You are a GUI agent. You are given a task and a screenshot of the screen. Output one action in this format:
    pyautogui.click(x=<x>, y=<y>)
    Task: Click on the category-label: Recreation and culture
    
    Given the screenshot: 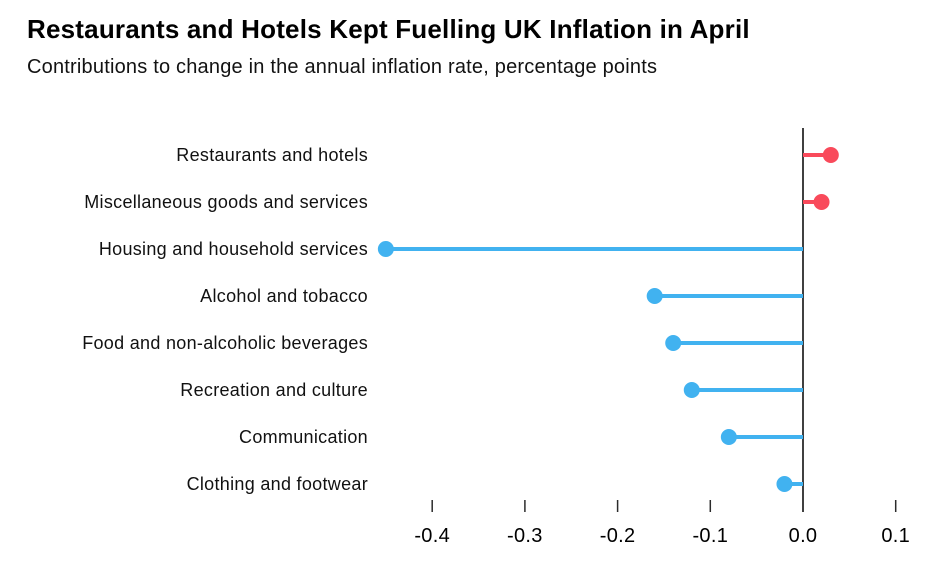 What is the action you would take?
    pyautogui.click(x=274, y=390)
    